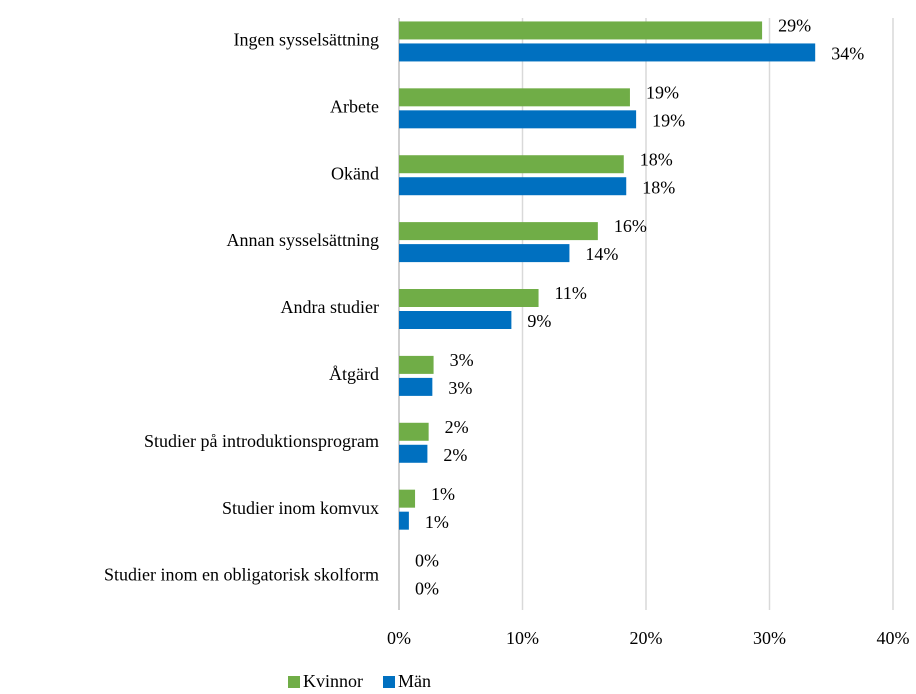 Image resolution: width=916 pixels, height=694 pixels. Describe the element at coordinates (794, 26) in the screenshot. I see `data-label: 29%` at that location.